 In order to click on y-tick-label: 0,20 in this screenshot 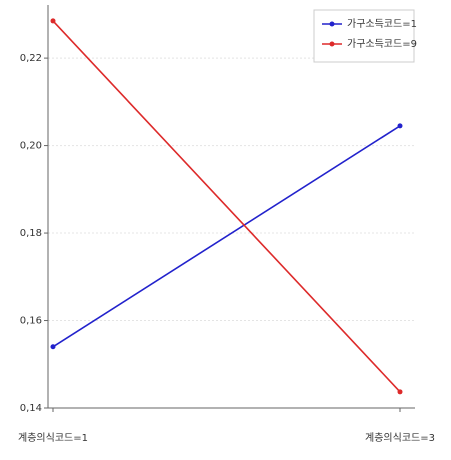, I will do `click(31, 146)`.